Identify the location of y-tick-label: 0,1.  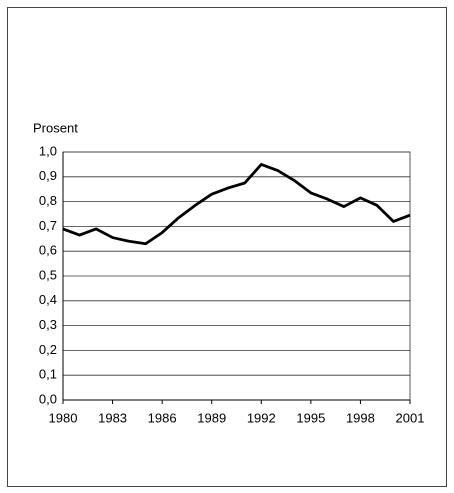
(48, 374).